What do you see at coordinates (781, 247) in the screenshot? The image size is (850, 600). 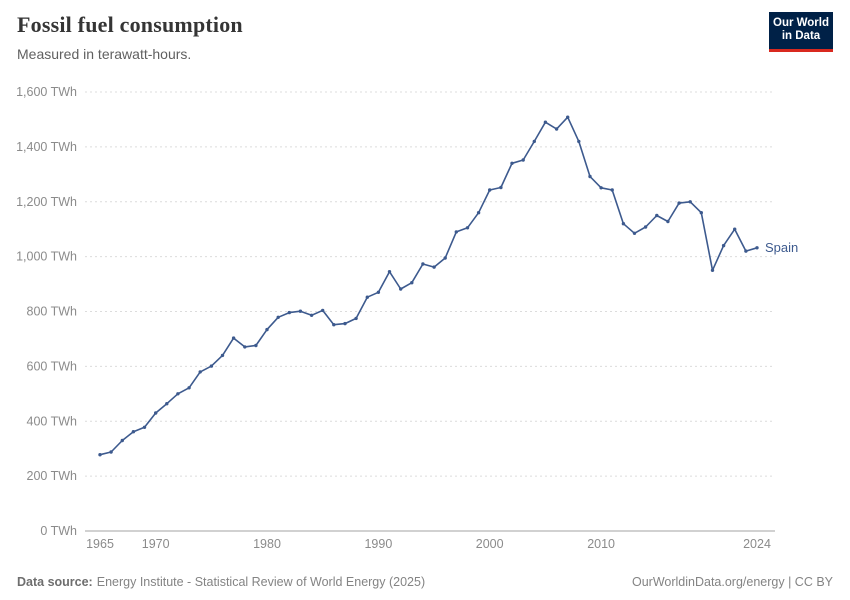 I see `series-label-spain: Spain` at bounding box center [781, 247].